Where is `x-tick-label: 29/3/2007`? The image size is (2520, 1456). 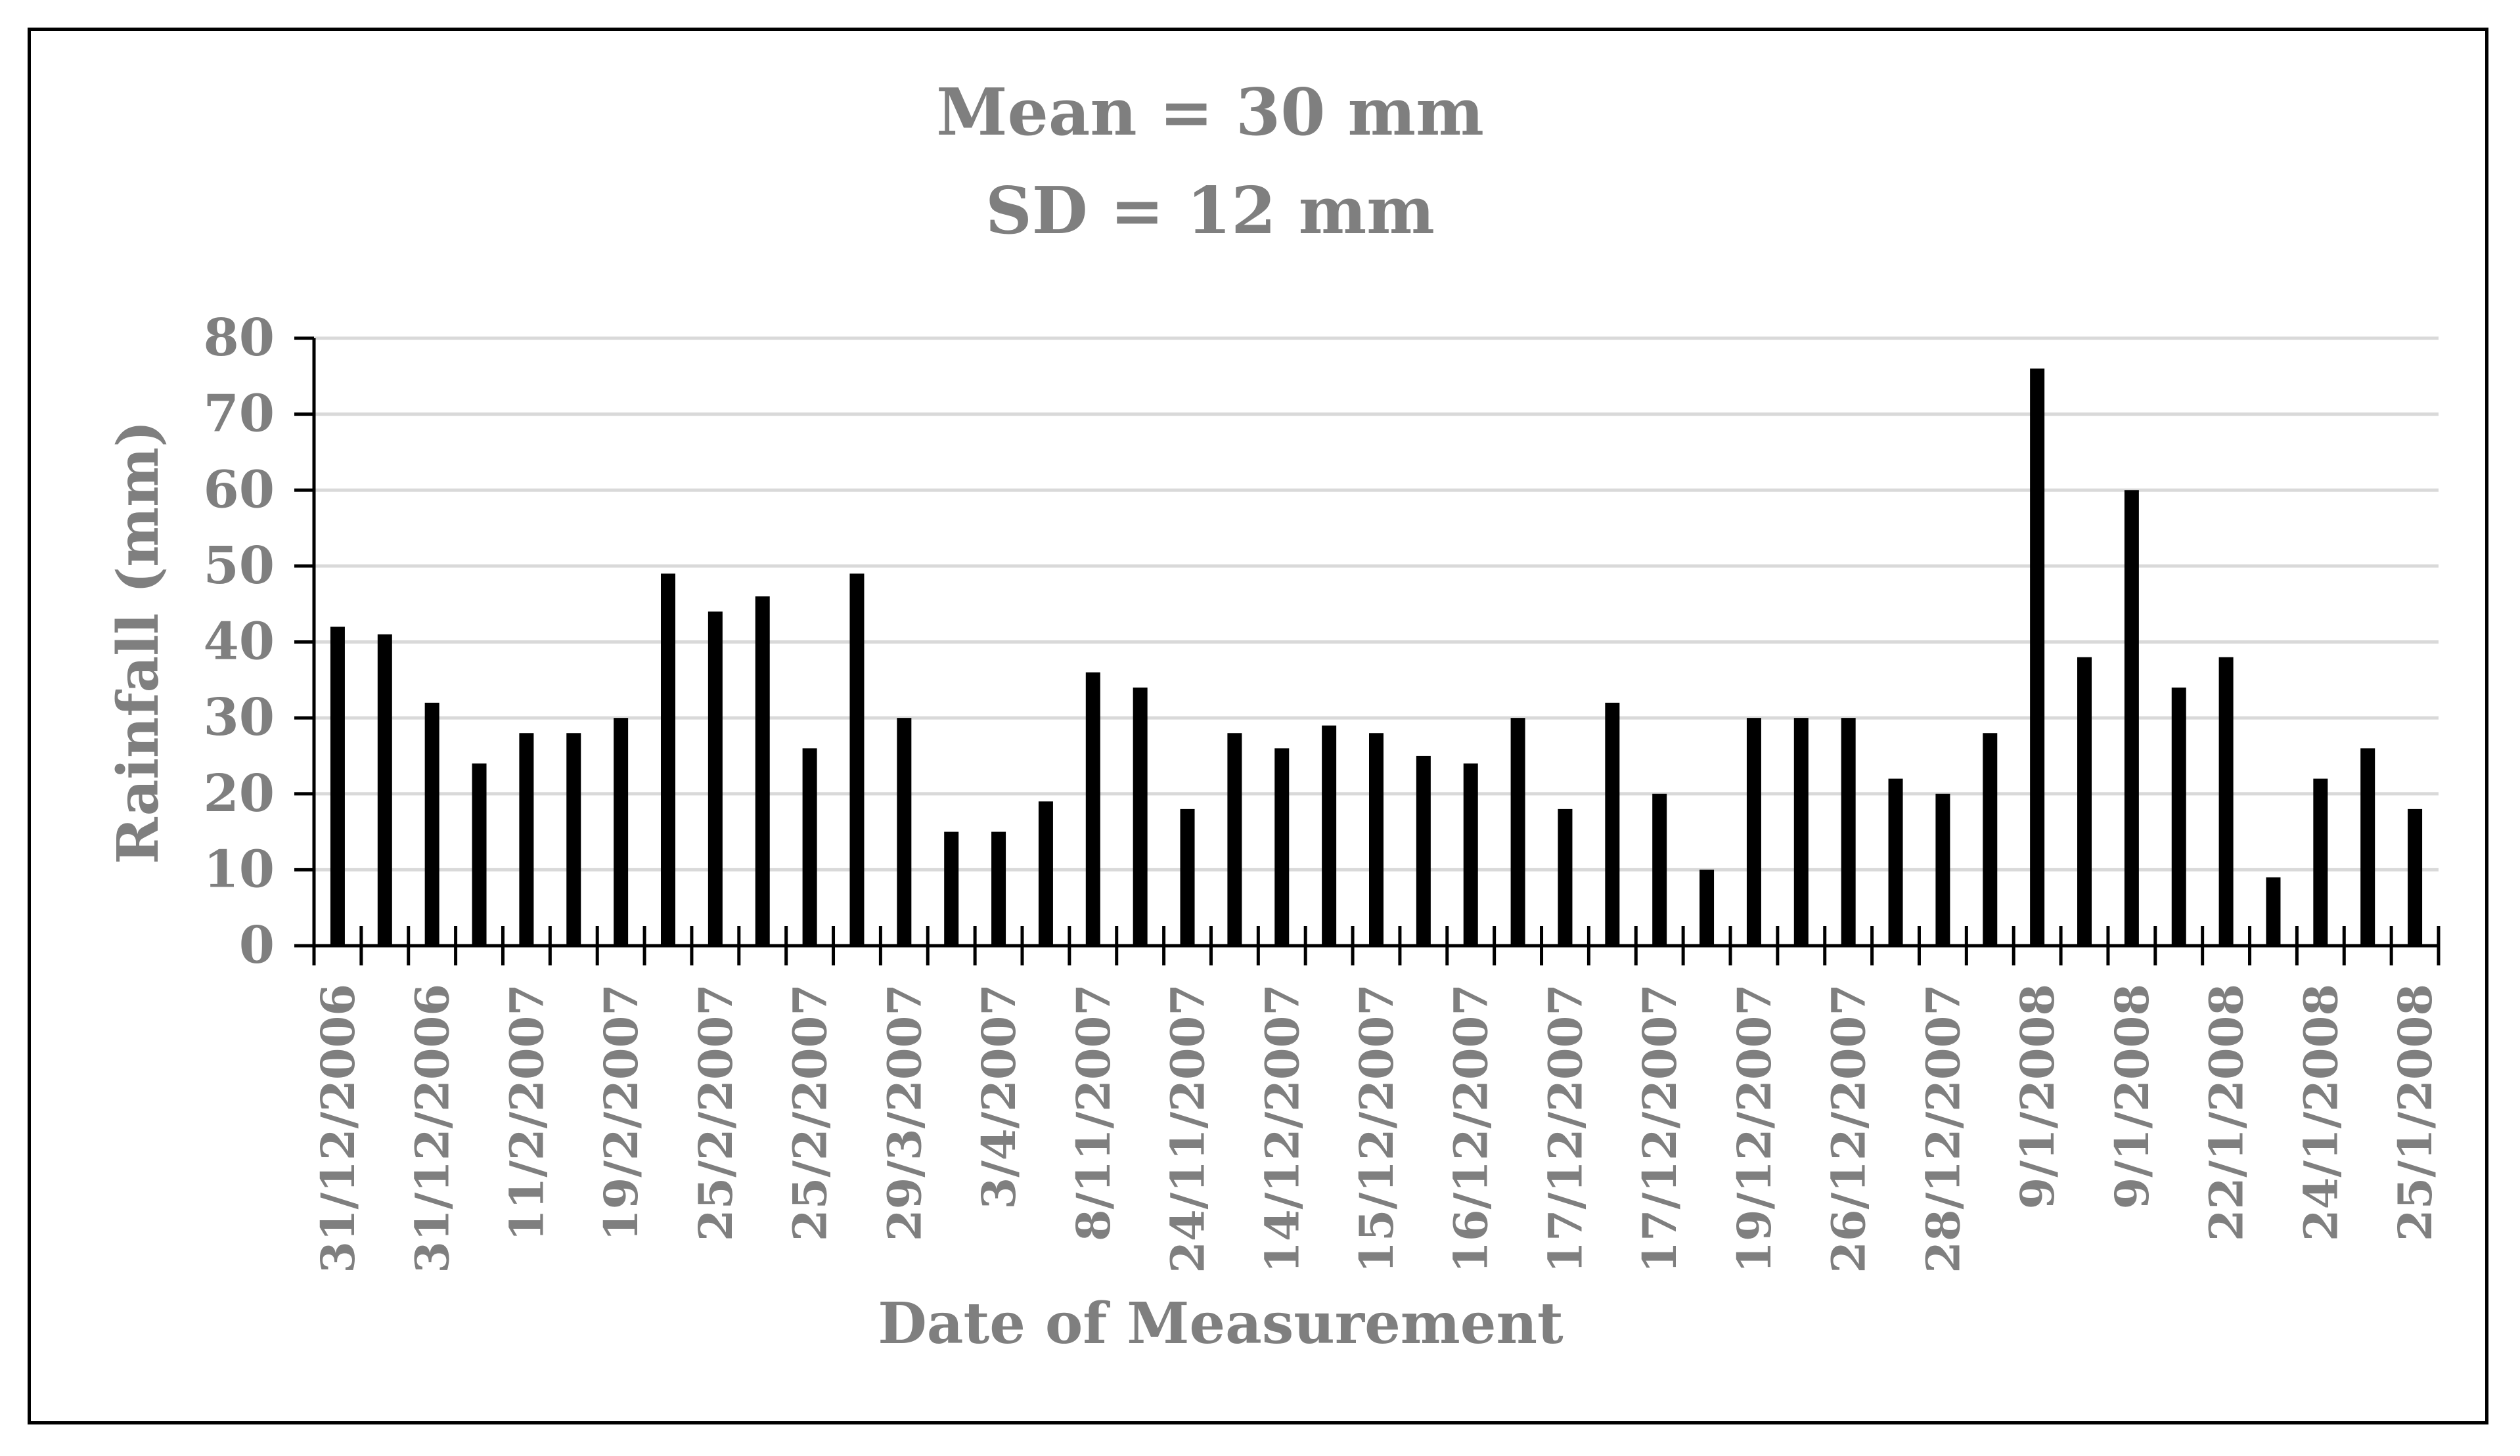
x-tick-label: 29/3/2007 is located at coordinates (904, 1112).